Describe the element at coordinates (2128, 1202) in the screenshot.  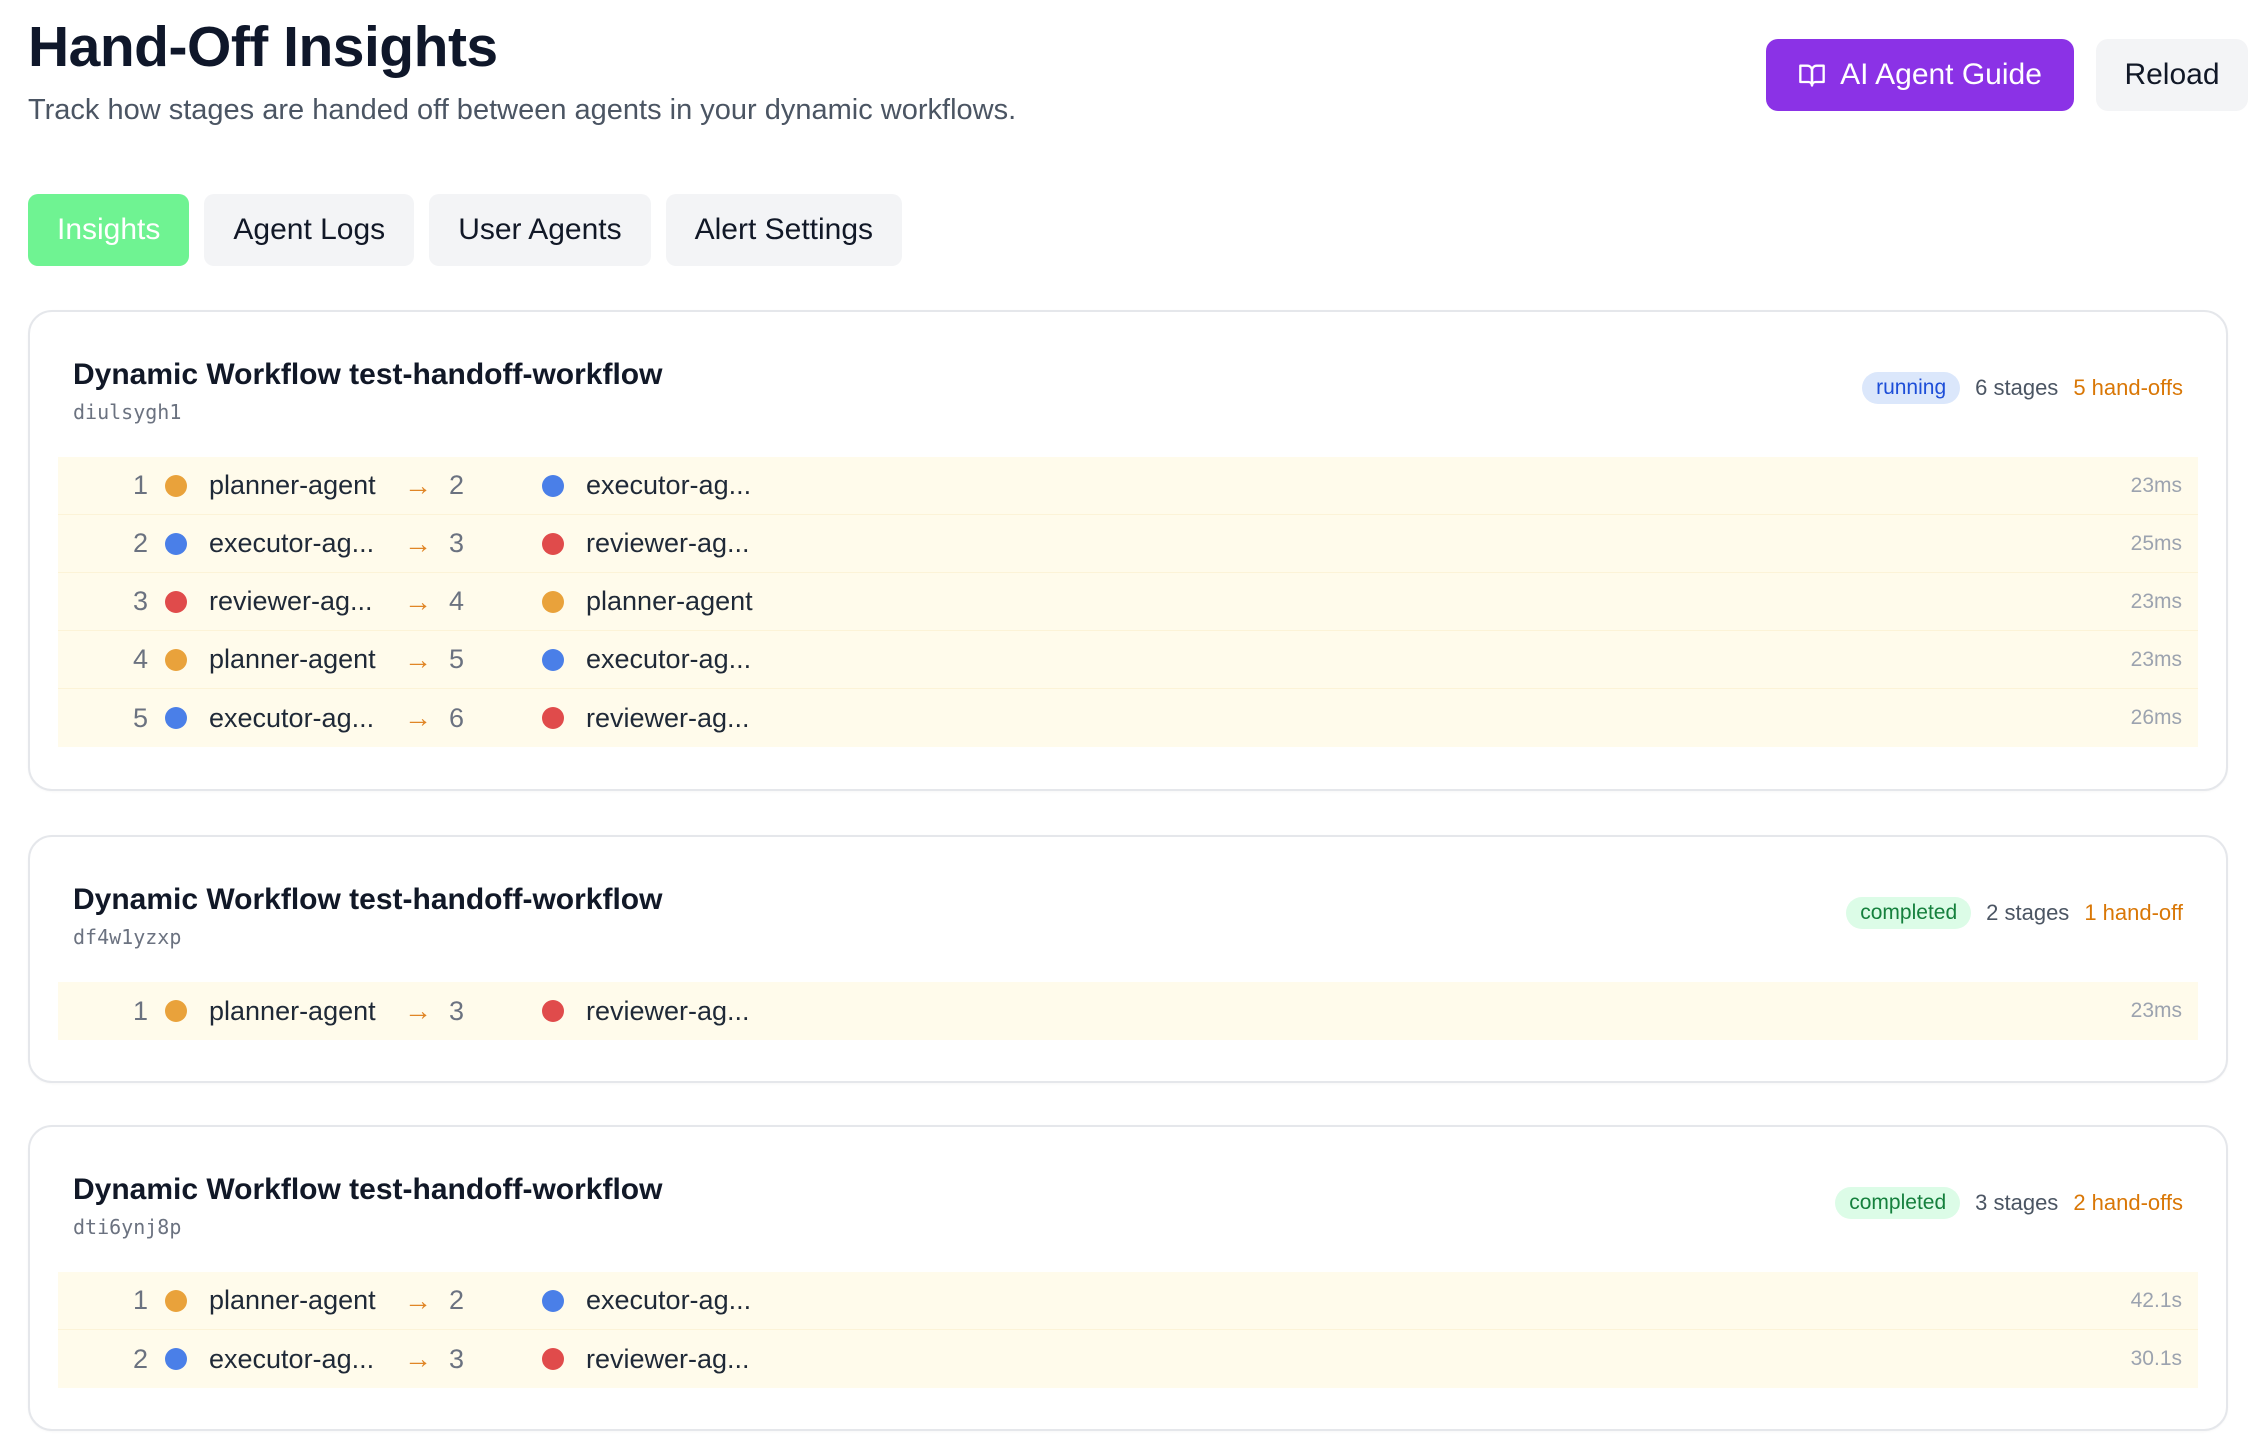
I see `handoff-count: 2 hand-offs` at that location.